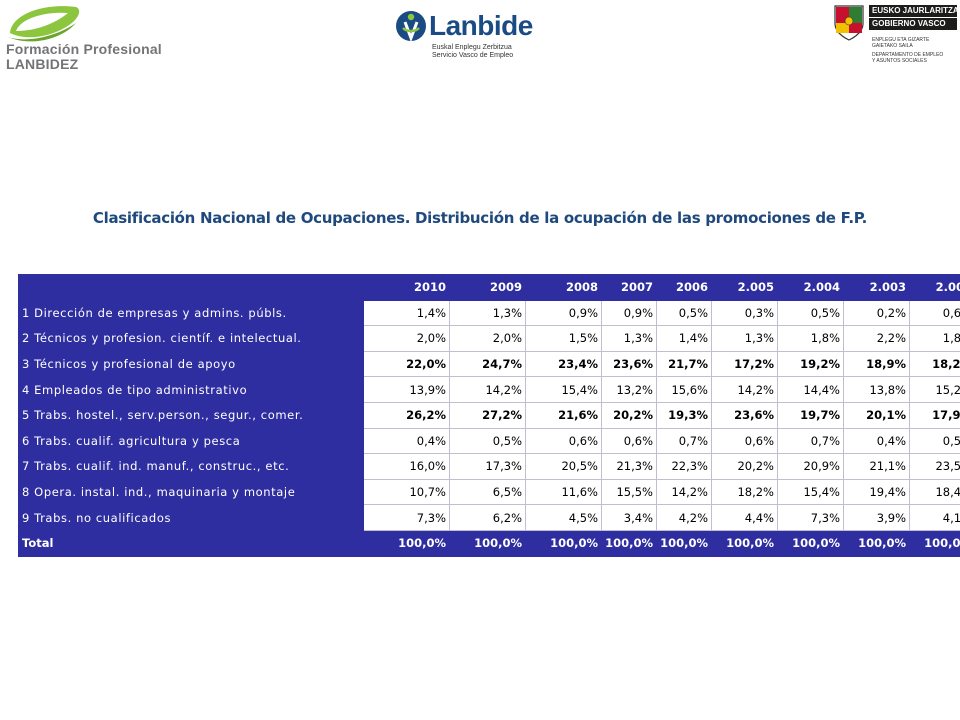 Image resolution: width=960 pixels, height=720 pixels. I want to click on table-cell: 23,4%, so click(563, 364).